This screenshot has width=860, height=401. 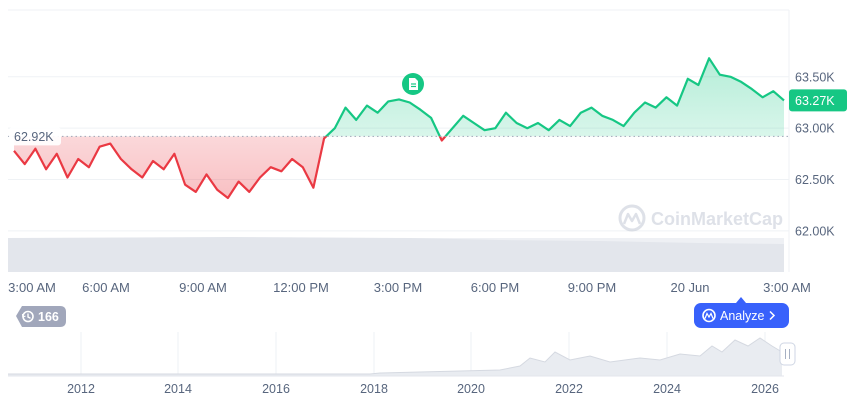 I want to click on price-line-down, so click(x=230, y=168).